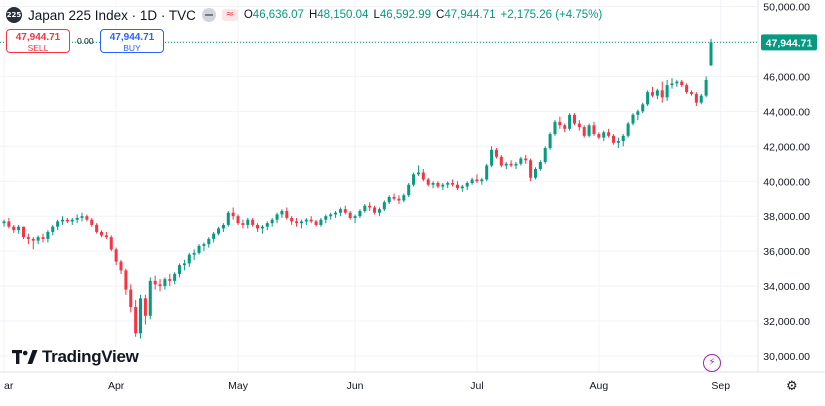 Image resolution: width=825 pixels, height=406 pixels. Describe the element at coordinates (208, 15) in the screenshot. I see `minus-circle-icon` at that location.